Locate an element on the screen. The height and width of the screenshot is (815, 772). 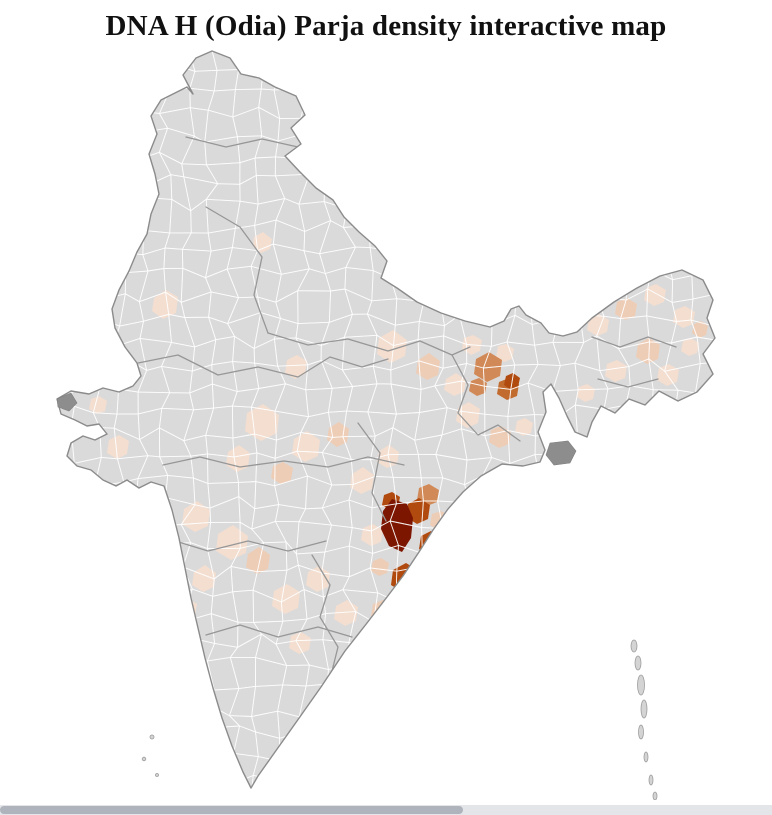
andaman-nicobar-islands is located at coordinates (644, 719).